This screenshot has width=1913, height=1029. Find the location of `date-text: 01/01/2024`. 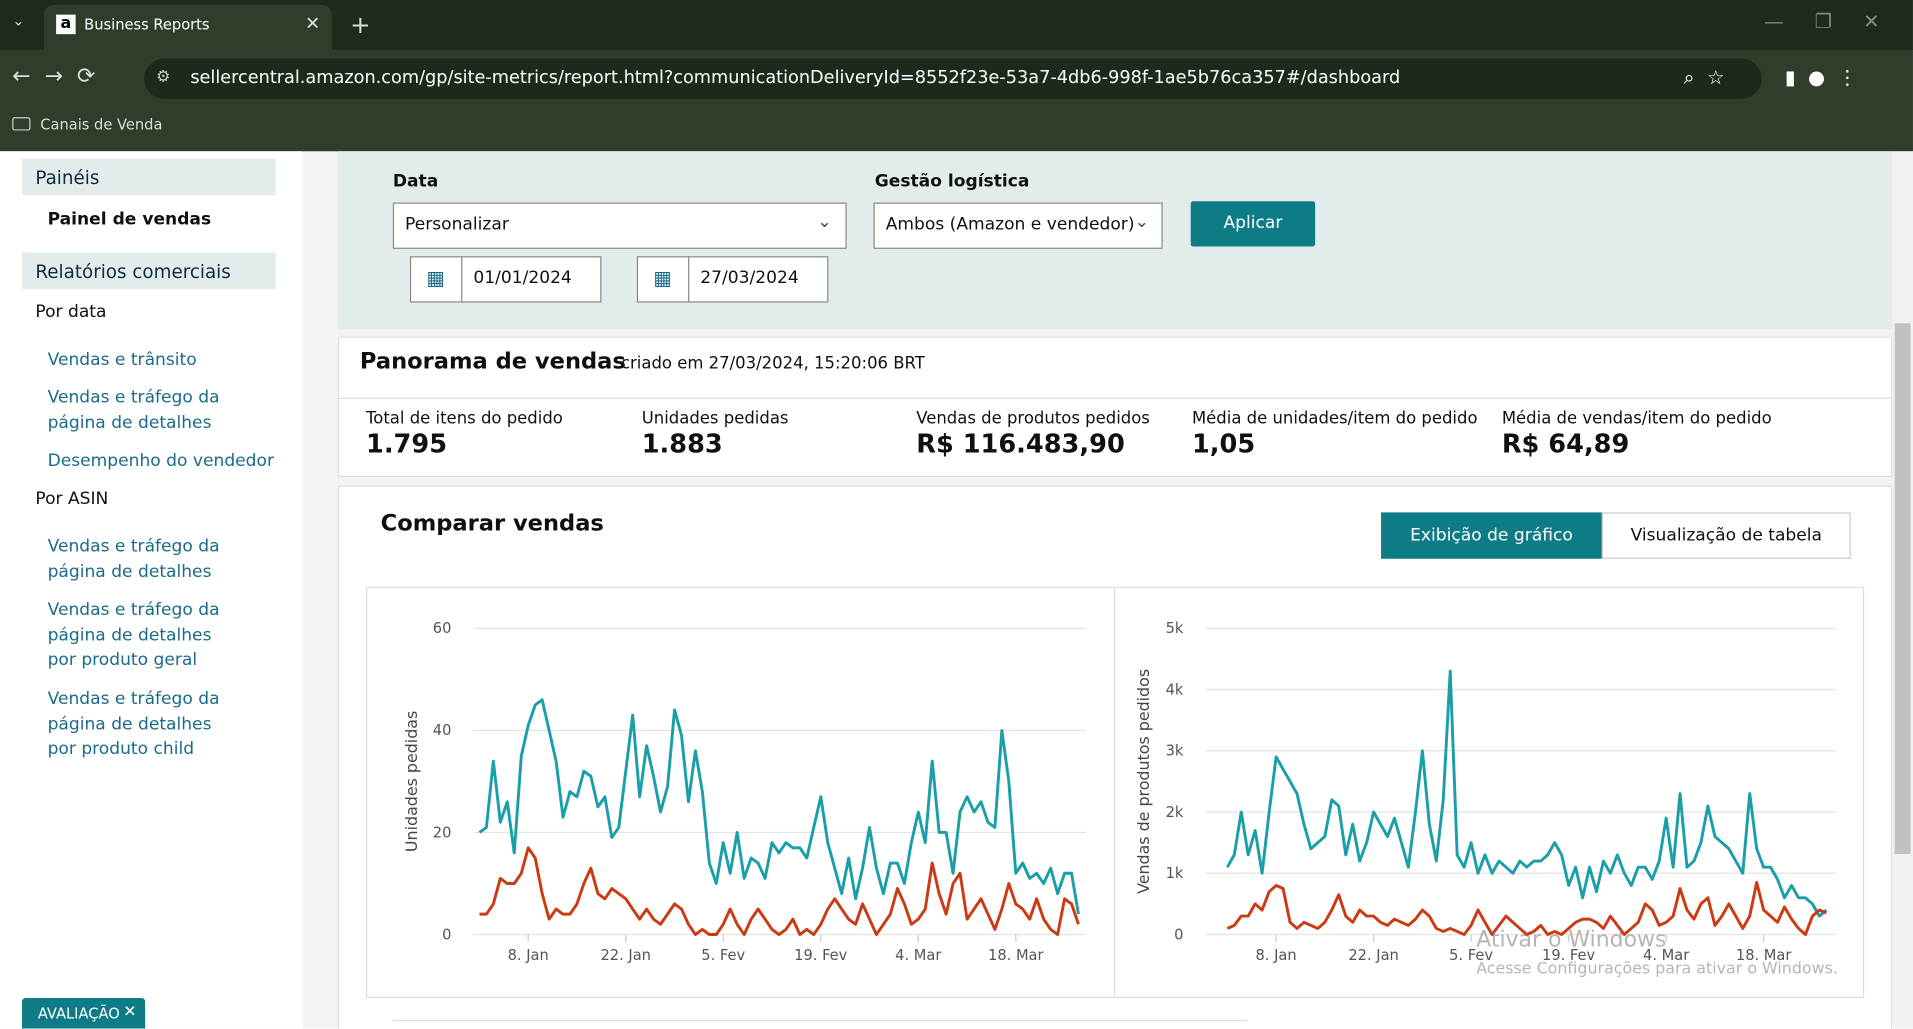

date-text: 01/01/2024 is located at coordinates (522, 278).